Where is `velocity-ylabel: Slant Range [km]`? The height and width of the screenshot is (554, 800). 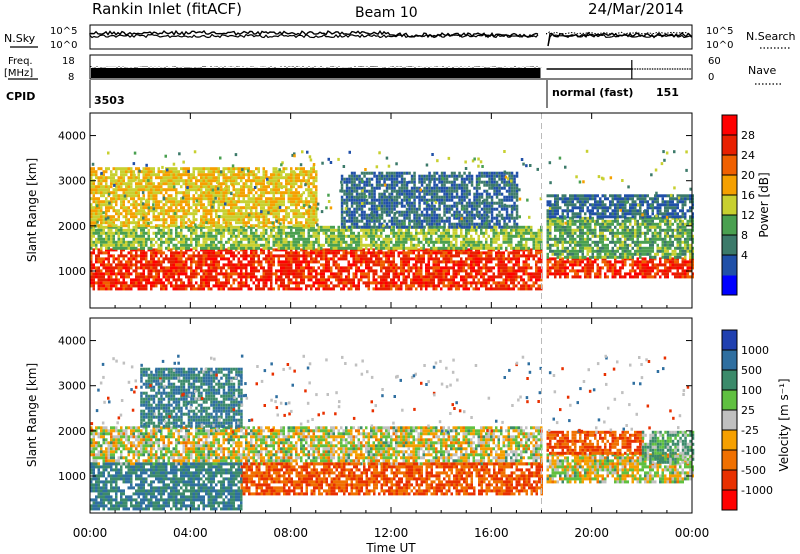 velocity-ylabel: Slant Range [km] is located at coordinates (32, 415).